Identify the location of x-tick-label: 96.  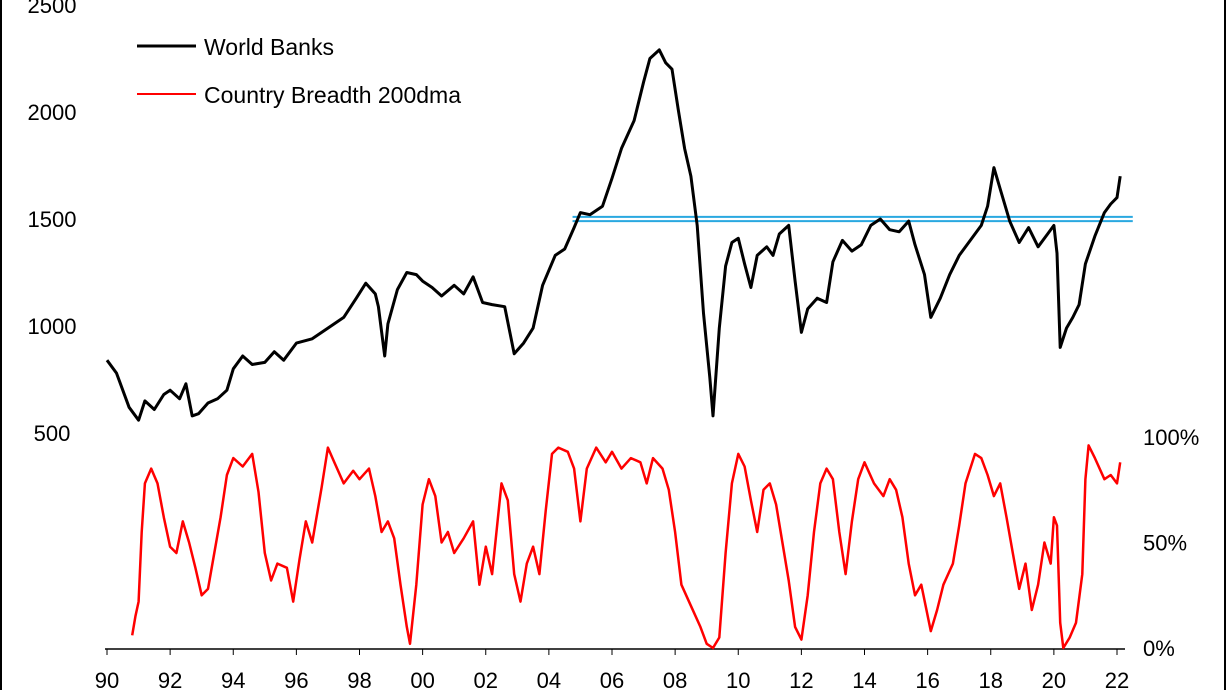
(296, 679).